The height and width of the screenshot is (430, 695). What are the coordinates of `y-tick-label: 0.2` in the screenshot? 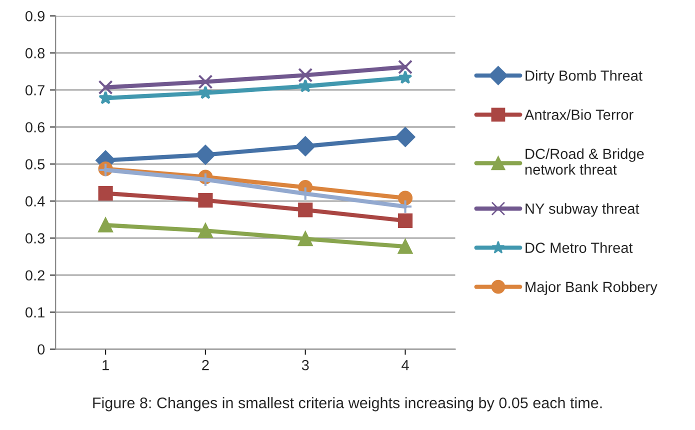 It's located at (34, 275).